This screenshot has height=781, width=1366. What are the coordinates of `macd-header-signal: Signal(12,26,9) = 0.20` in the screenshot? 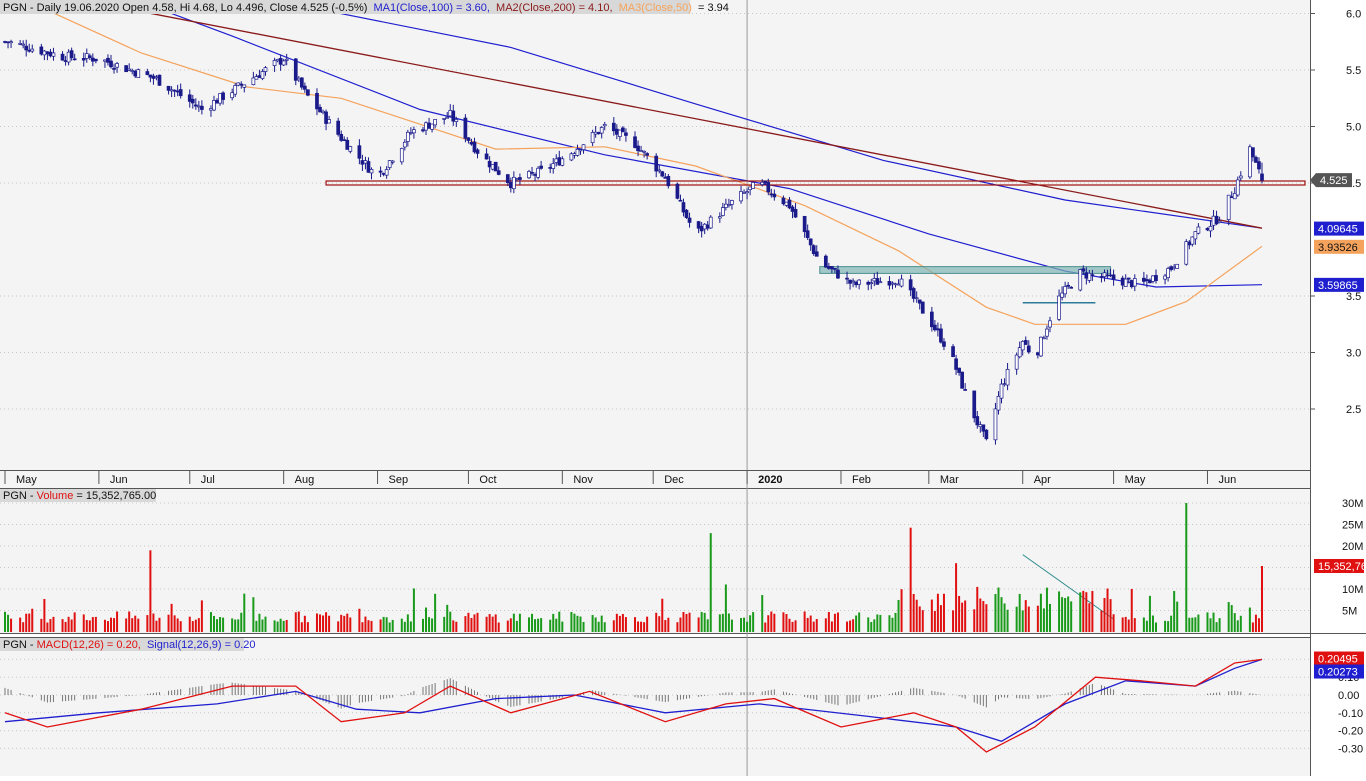 It's located at (201, 645).